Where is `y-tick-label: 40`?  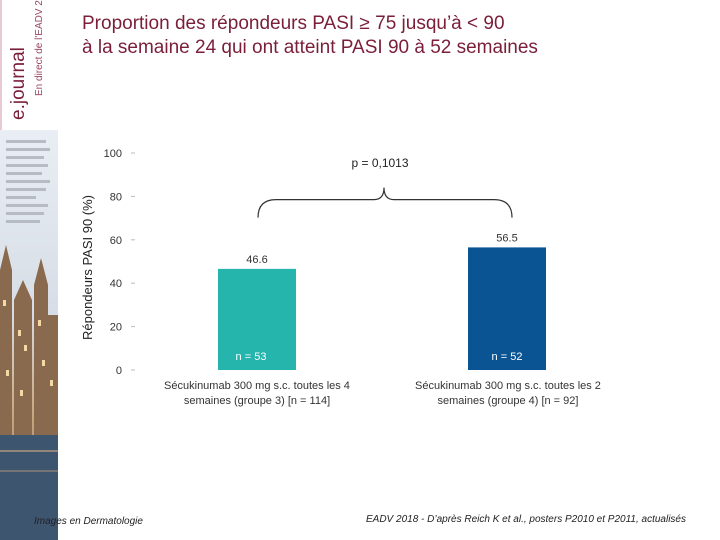 y-tick-label: 40 is located at coordinates (116, 284).